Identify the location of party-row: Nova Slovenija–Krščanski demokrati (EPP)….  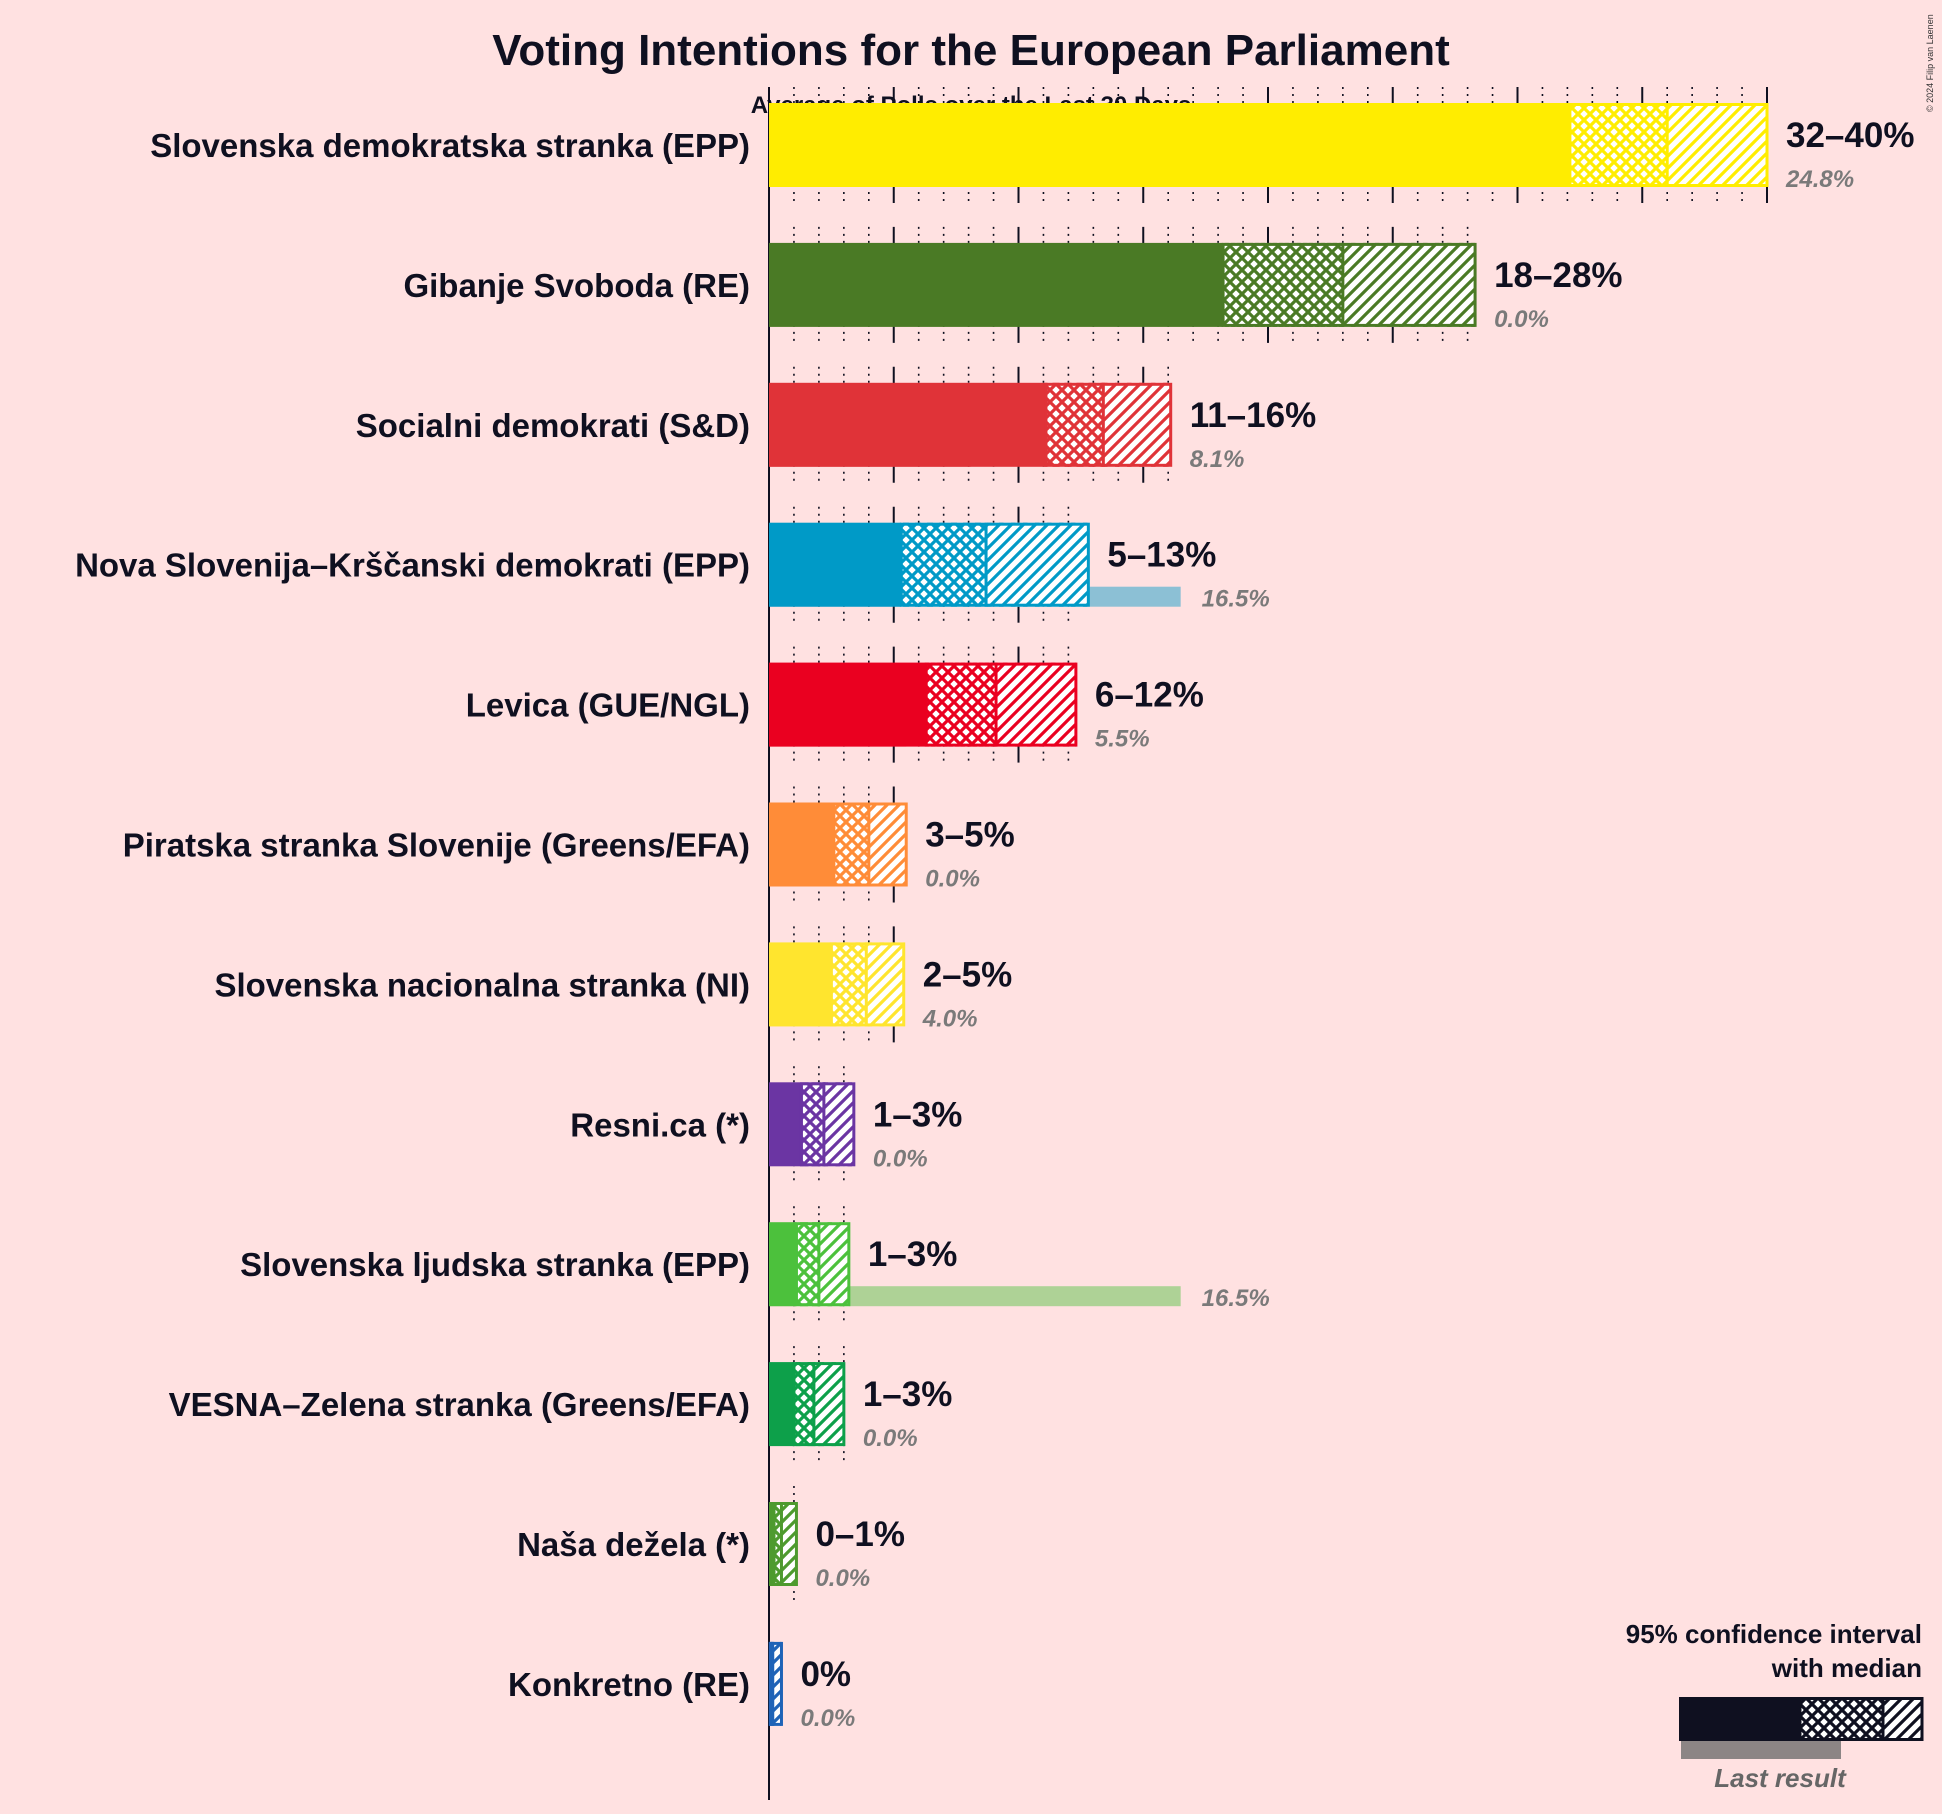
(672, 567).